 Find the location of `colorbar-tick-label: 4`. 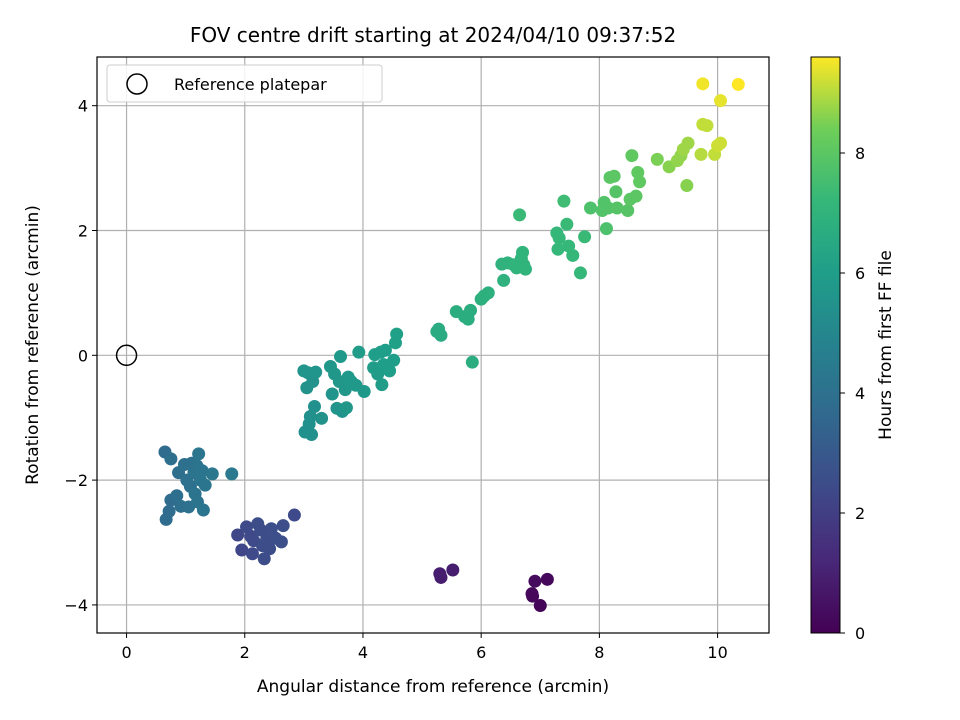

colorbar-tick-label: 4 is located at coordinates (860, 393).